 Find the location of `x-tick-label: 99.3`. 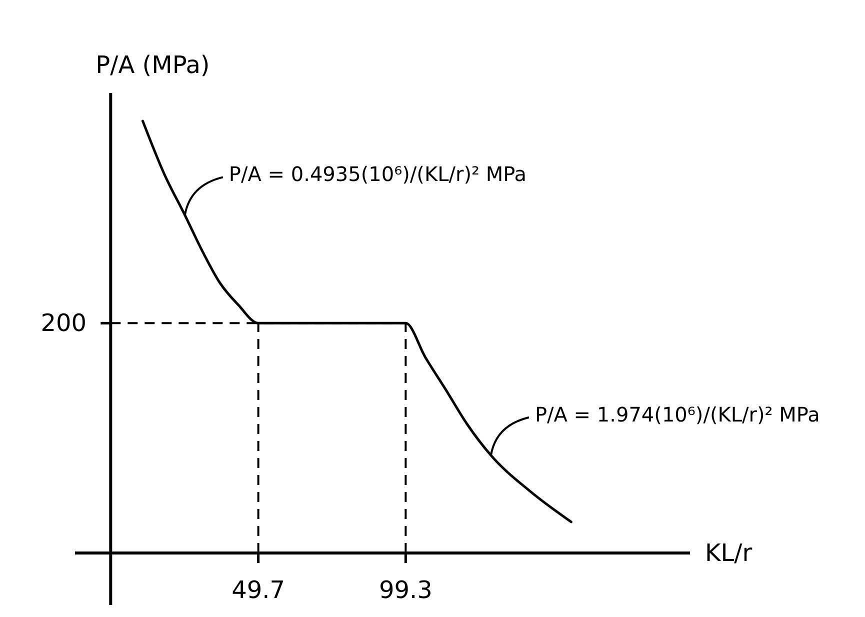

x-tick-label: 99.3 is located at coordinates (405, 590).